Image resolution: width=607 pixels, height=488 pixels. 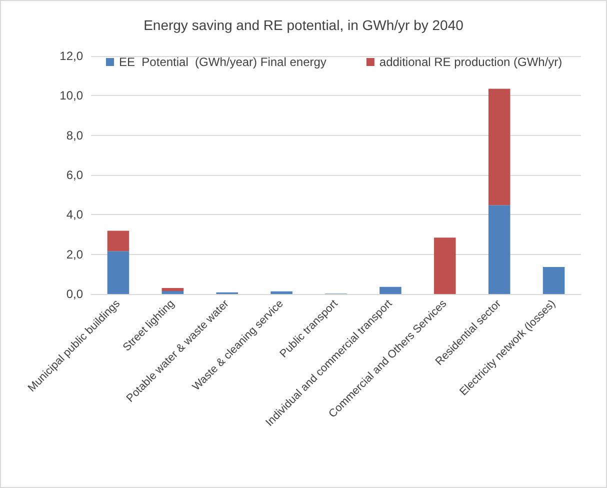 What do you see at coordinates (72, 56) in the screenshot?
I see `y-tick-label: 12,0` at bounding box center [72, 56].